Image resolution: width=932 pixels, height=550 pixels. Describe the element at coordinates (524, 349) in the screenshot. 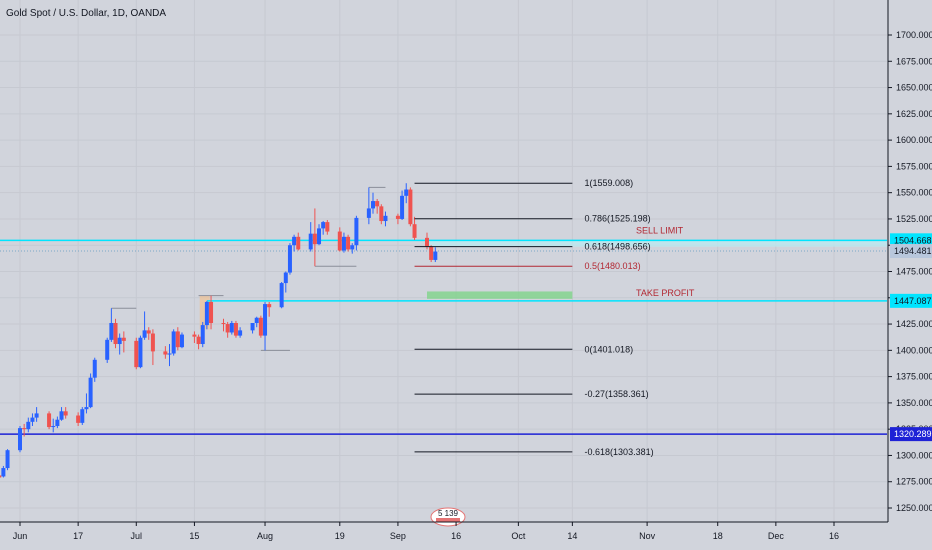

I see `fib-level: 0(1401.018)` at that location.